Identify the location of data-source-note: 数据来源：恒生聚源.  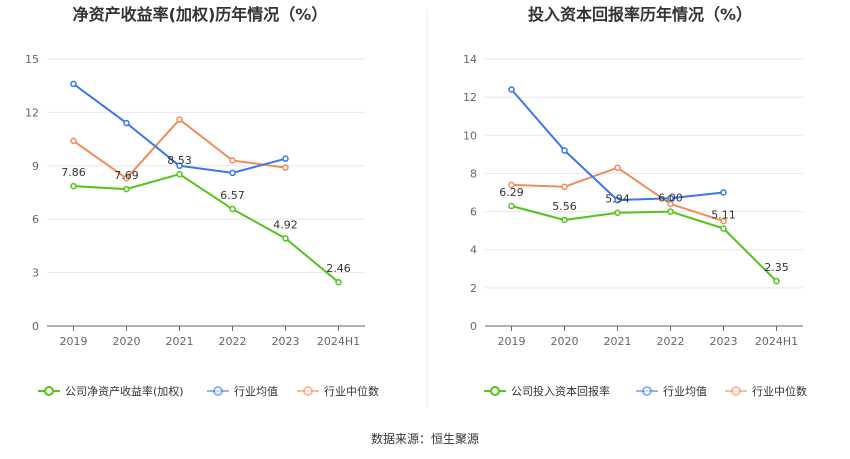
(425, 438).